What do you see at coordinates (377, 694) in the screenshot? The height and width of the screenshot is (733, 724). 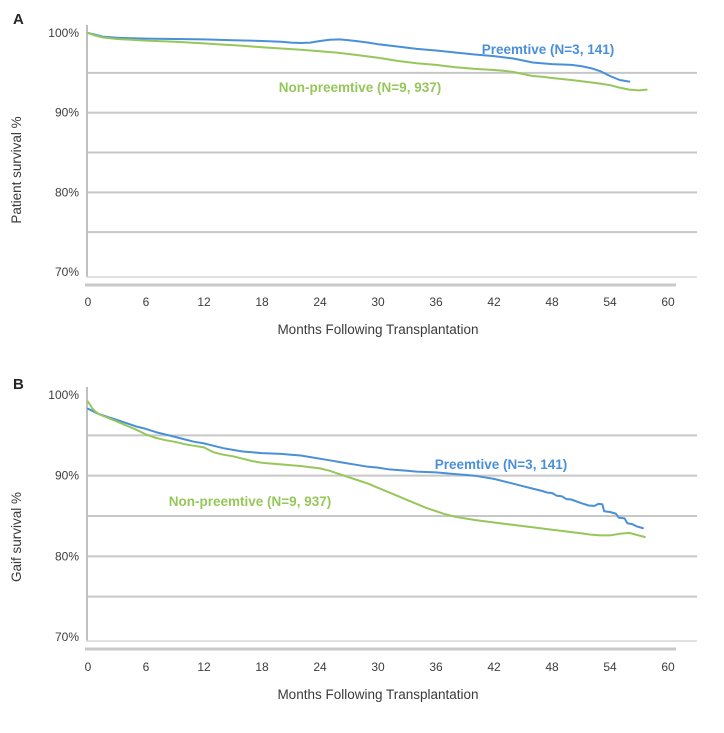 I see `x-axis-title-panel-b: Months Following Transplantation` at bounding box center [377, 694].